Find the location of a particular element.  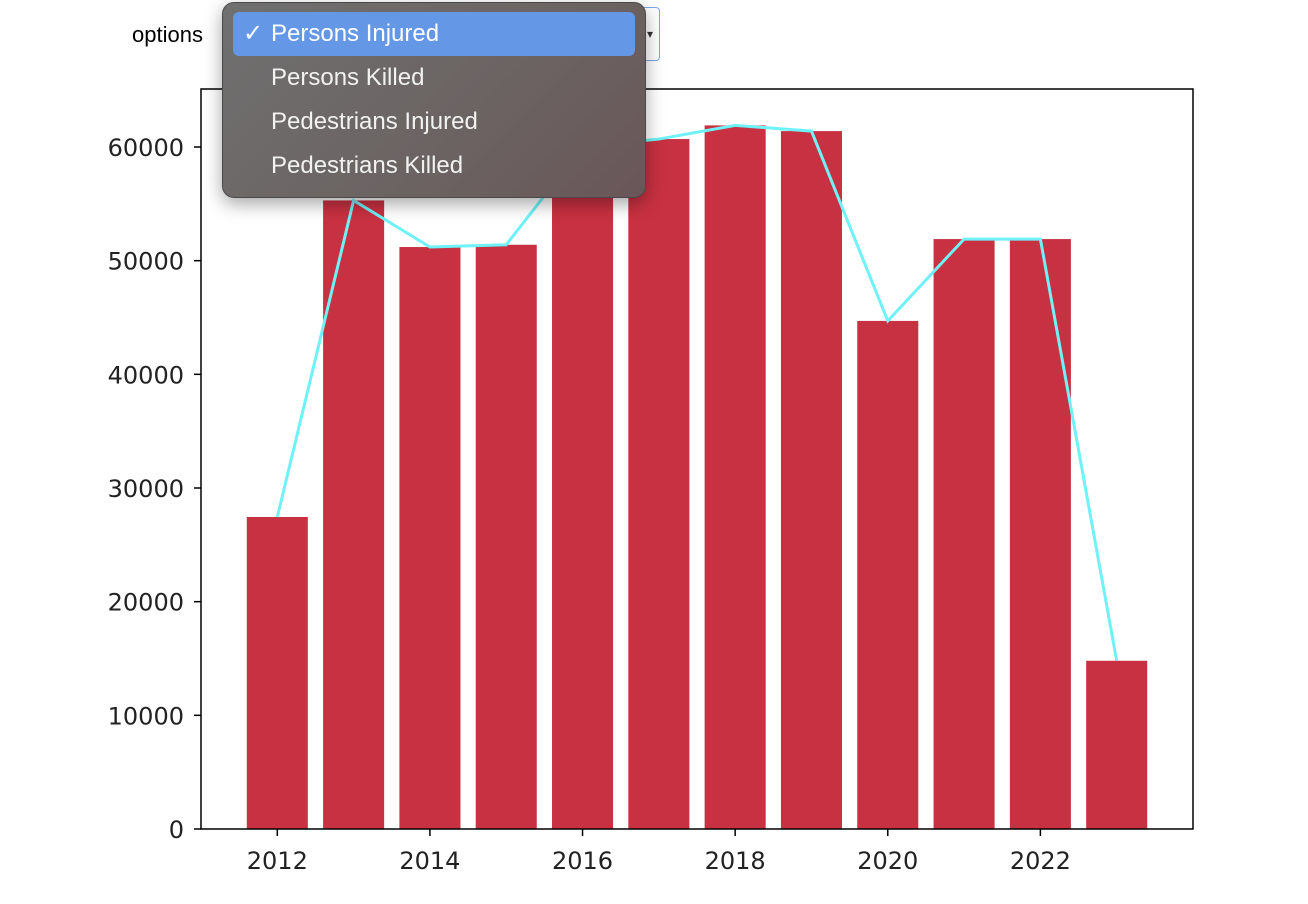

x-tick-label: 2020 is located at coordinates (887, 861).